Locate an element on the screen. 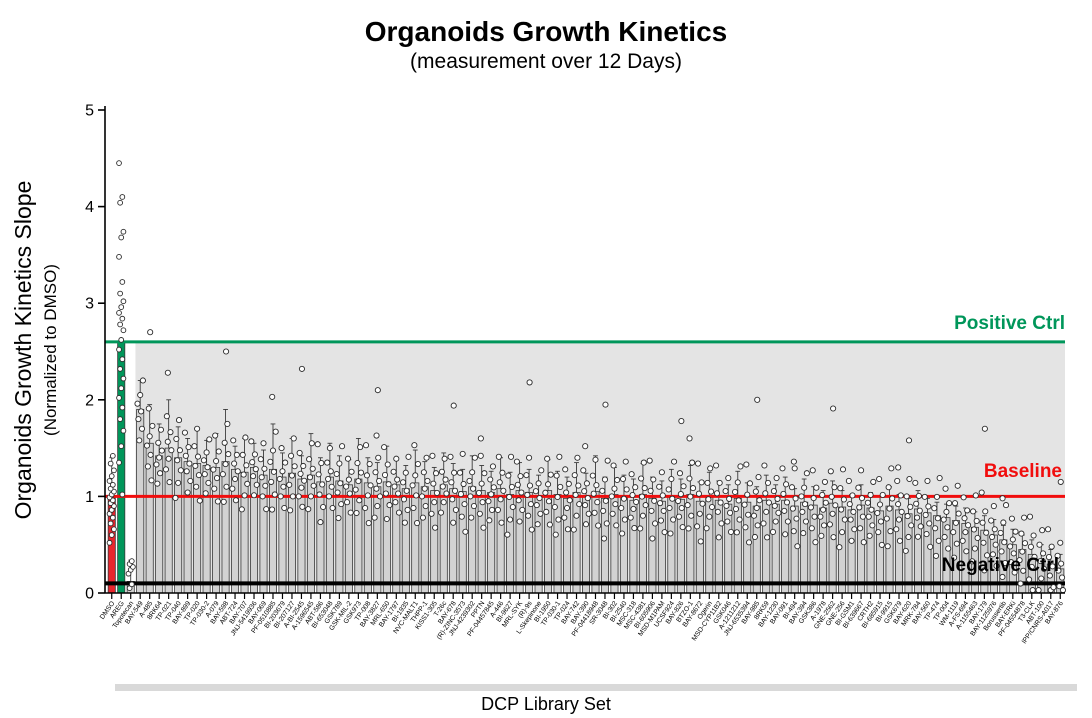 The width and height of the screenshot is (1092, 718). y-tick-label: 0 is located at coordinates (89, 594).